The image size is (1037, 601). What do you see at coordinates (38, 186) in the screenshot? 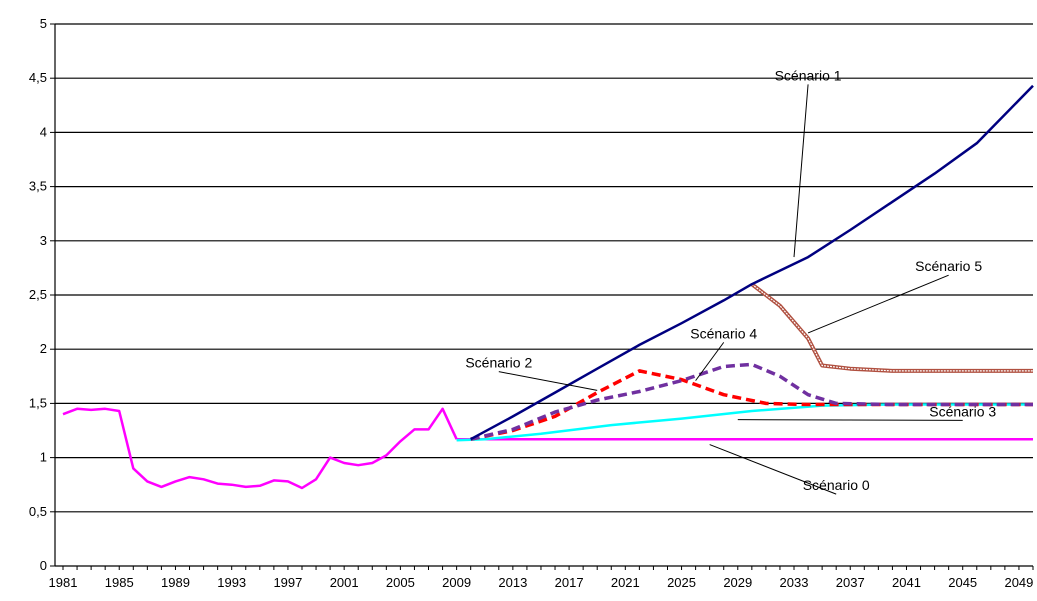
I see `y-tick-label: 3,5` at bounding box center [38, 186].